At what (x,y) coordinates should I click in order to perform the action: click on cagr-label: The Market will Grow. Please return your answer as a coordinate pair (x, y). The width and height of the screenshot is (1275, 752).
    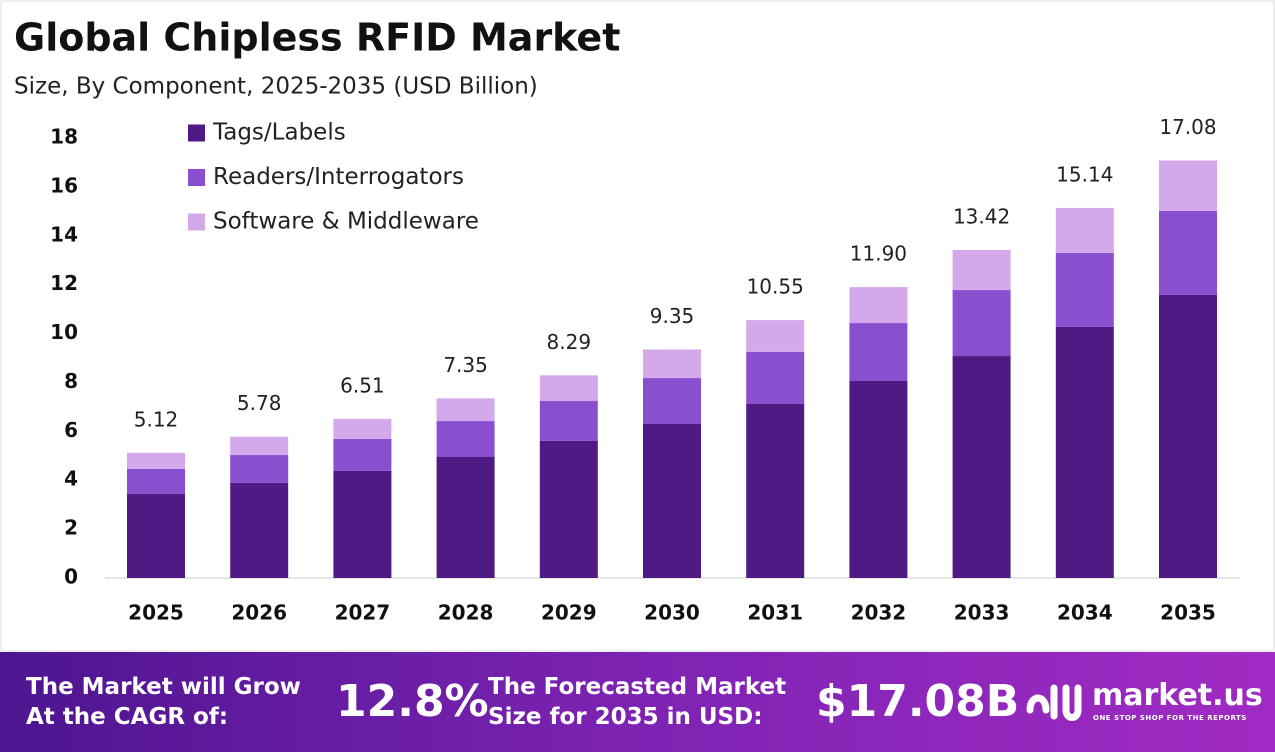
    Looking at the image, I should click on (163, 687).